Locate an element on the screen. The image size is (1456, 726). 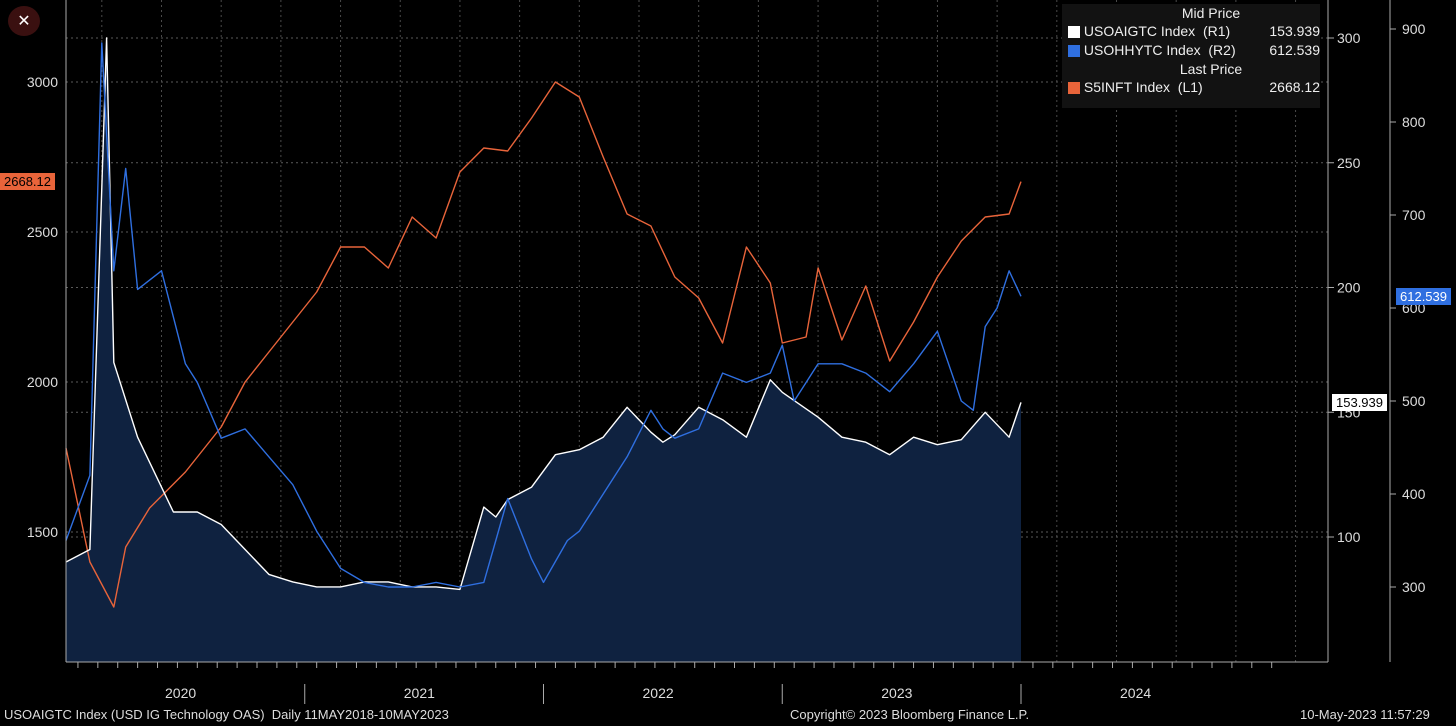
legend-swatch-s5inft is located at coordinates (1074, 87).